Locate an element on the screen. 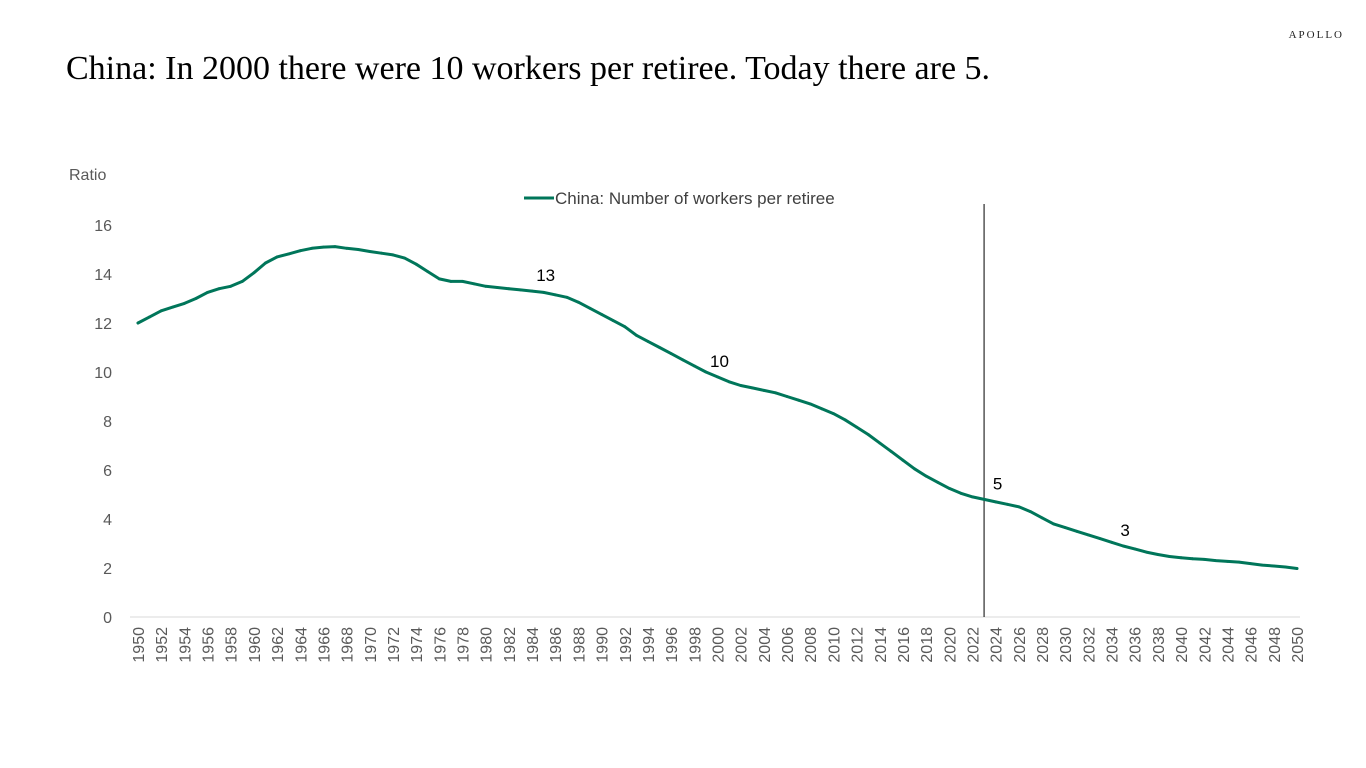 The image size is (1366, 768). y-tick-label: 10 is located at coordinates (103, 373).